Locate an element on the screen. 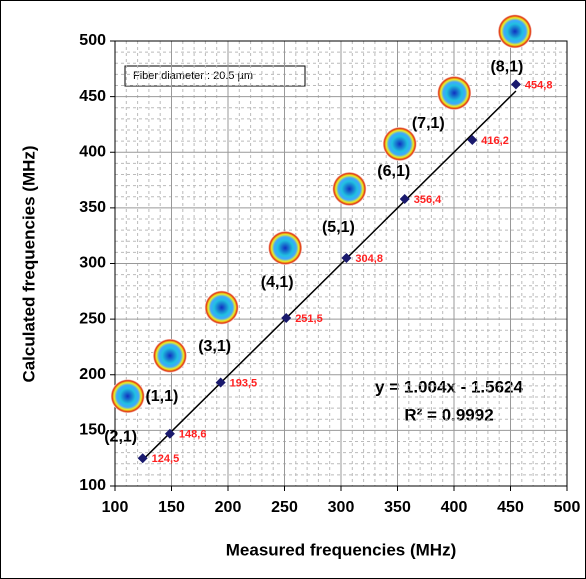  point-label: (8,1) is located at coordinates (506, 67).